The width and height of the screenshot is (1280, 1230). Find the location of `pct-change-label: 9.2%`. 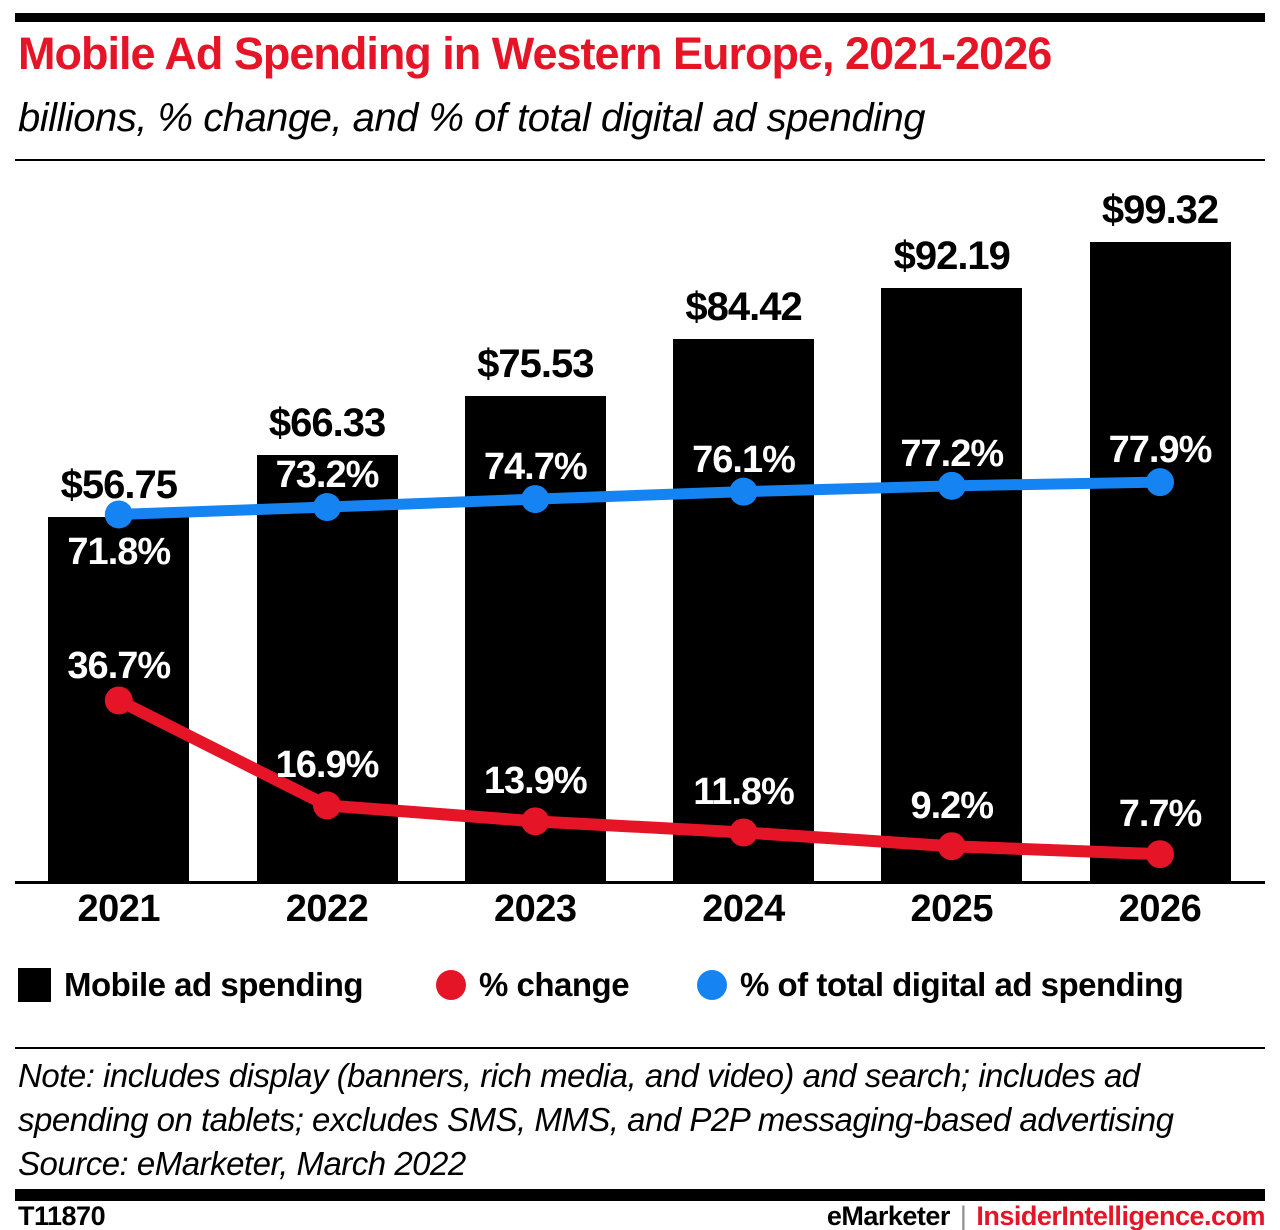

pct-change-label: 9.2% is located at coordinates (952, 806).